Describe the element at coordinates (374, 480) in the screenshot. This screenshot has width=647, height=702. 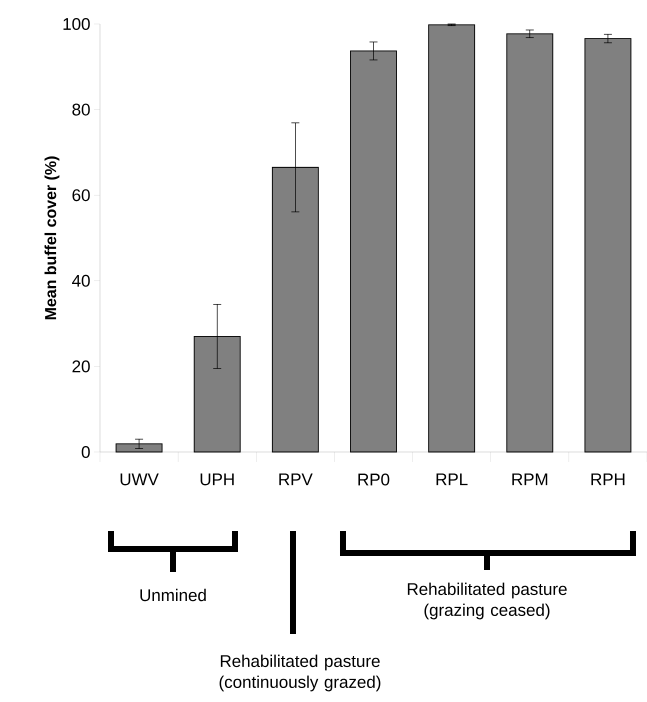
I see `x-tick-label: RP0` at that location.